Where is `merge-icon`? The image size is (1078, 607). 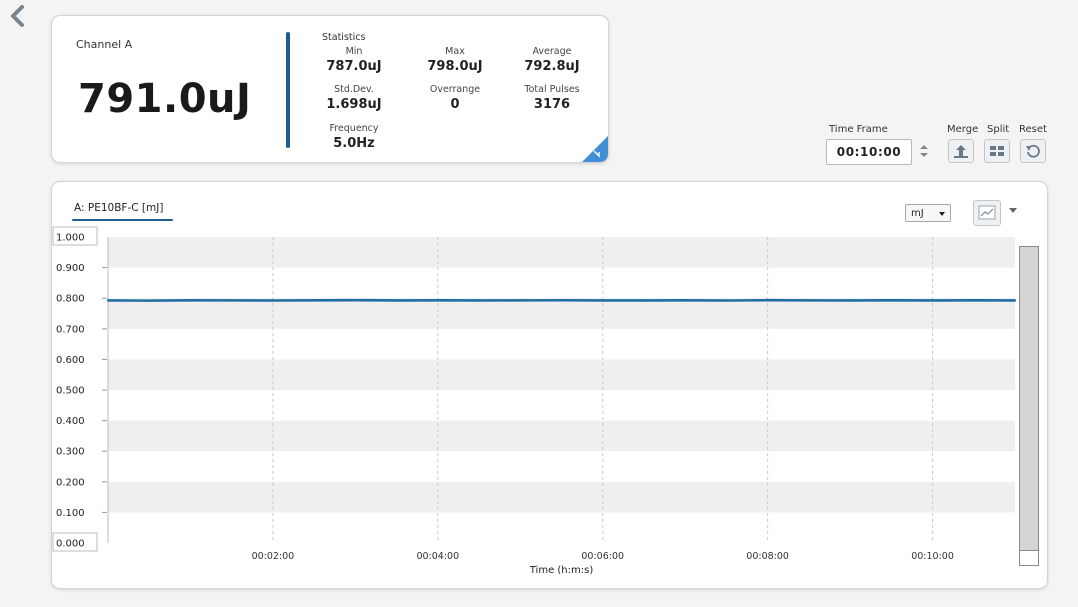
merge-icon is located at coordinates (961, 151).